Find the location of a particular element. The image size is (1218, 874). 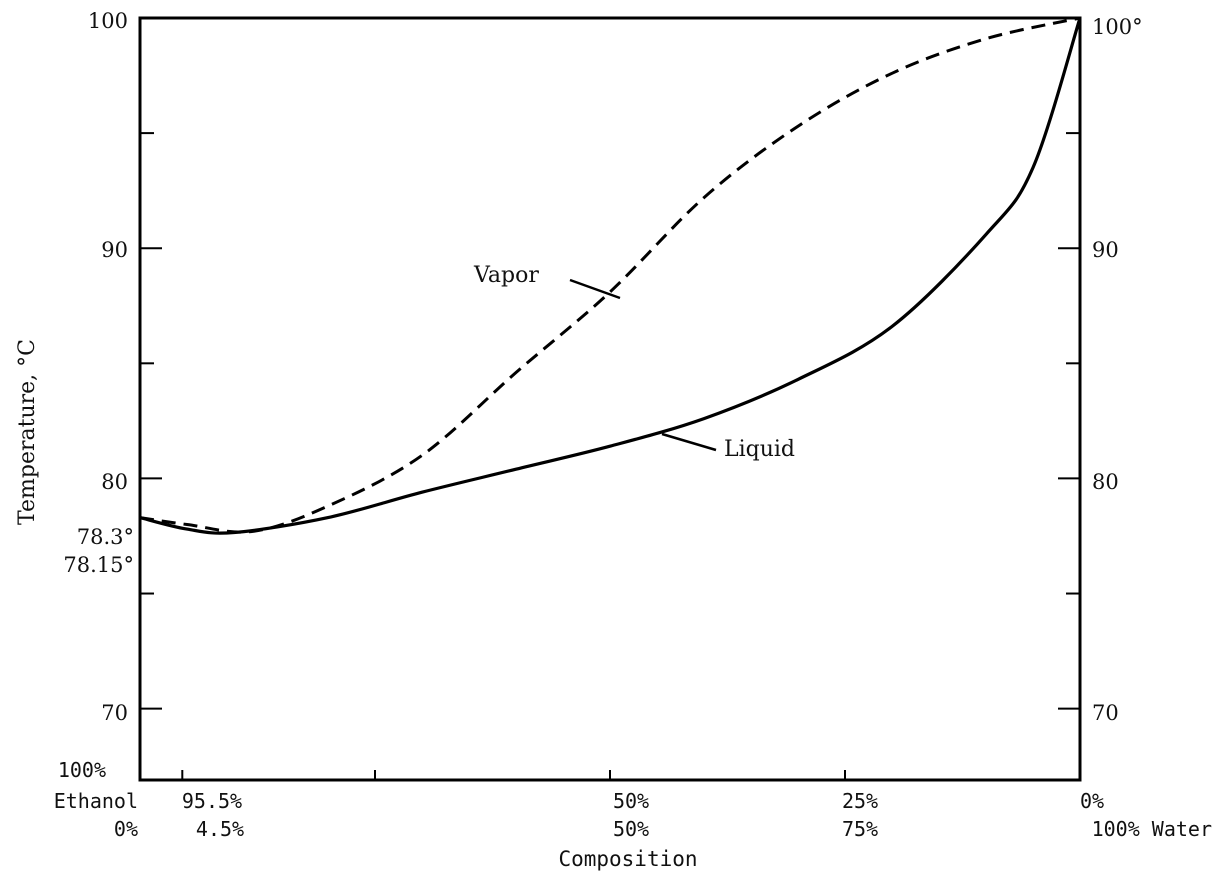

x-axis-title: Composition is located at coordinates (627, 859).